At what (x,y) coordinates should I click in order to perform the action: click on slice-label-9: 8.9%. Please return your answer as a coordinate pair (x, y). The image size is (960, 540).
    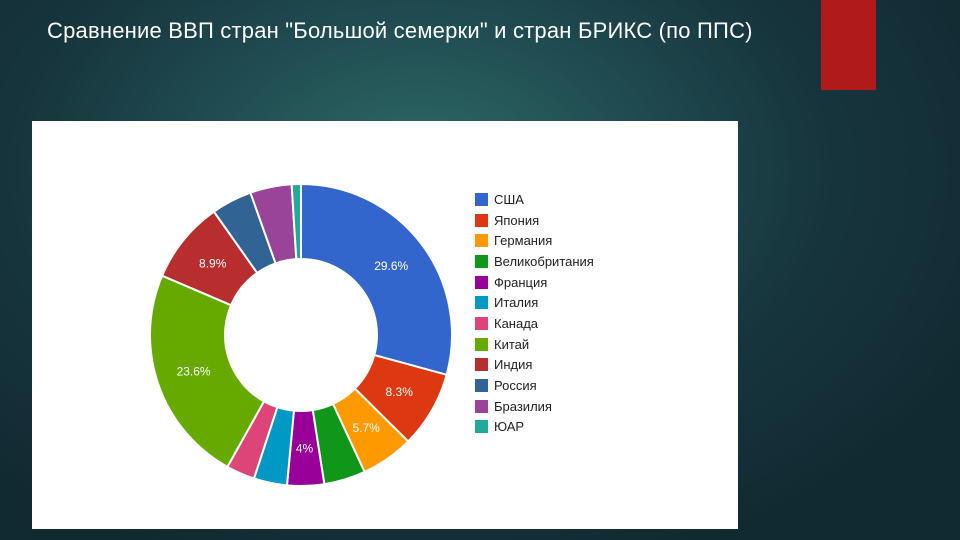
    Looking at the image, I should click on (213, 264).